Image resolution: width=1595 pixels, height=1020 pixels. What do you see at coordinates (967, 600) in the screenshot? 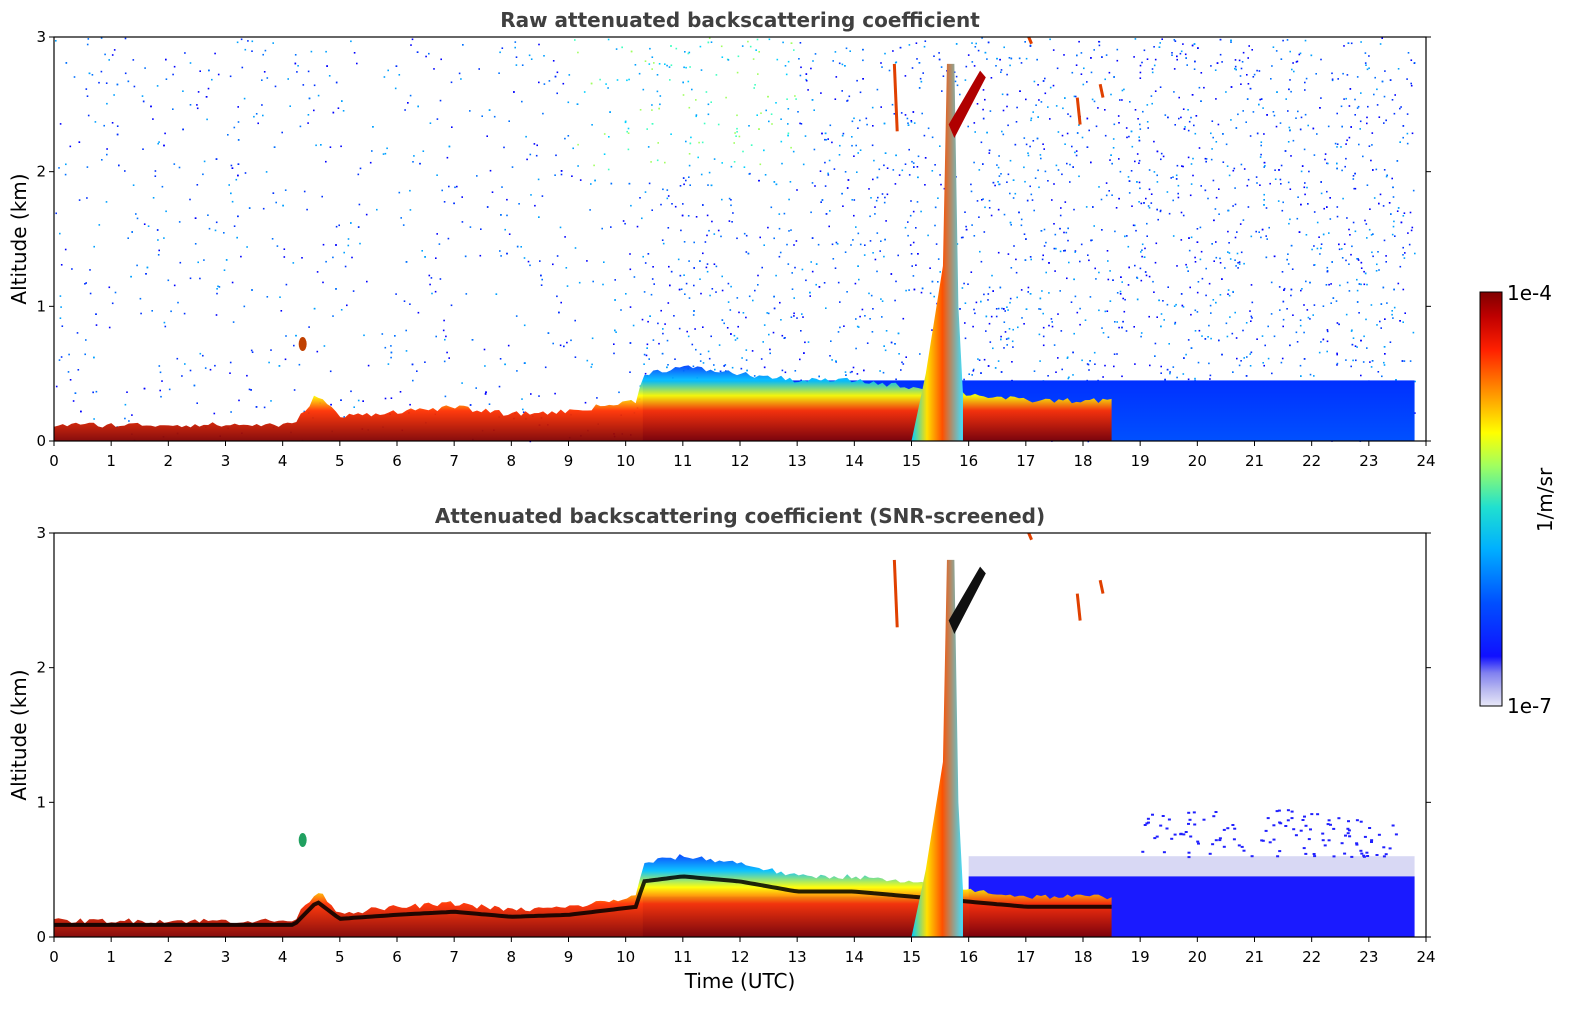
I see `plume-branch` at bounding box center [967, 600].